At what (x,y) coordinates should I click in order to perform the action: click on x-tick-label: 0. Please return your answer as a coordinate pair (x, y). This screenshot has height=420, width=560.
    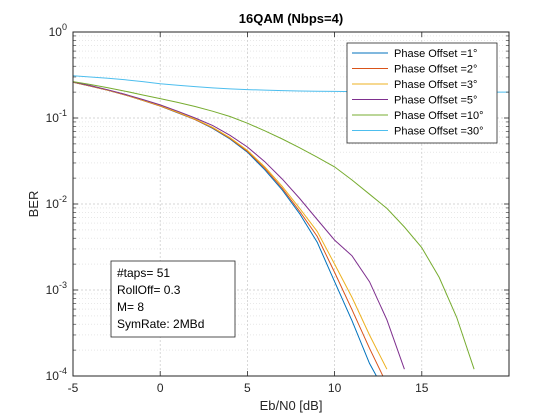
    Looking at the image, I should click on (160, 388).